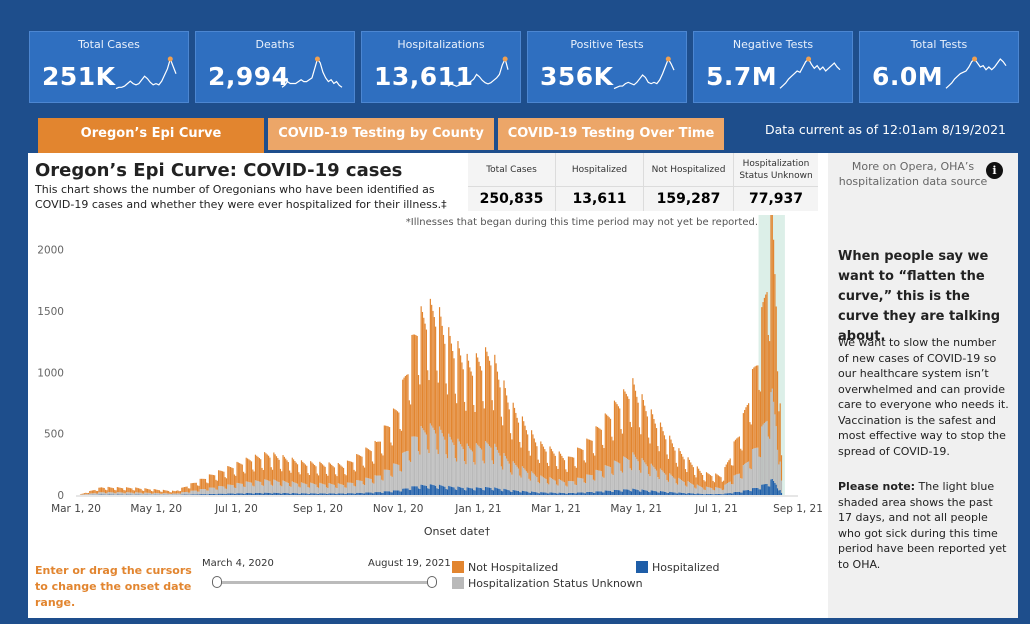  What do you see at coordinates (151, 136) in the screenshot?
I see `tab-epi-curve: Oregon’s Epi Curve` at bounding box center [151, 136].